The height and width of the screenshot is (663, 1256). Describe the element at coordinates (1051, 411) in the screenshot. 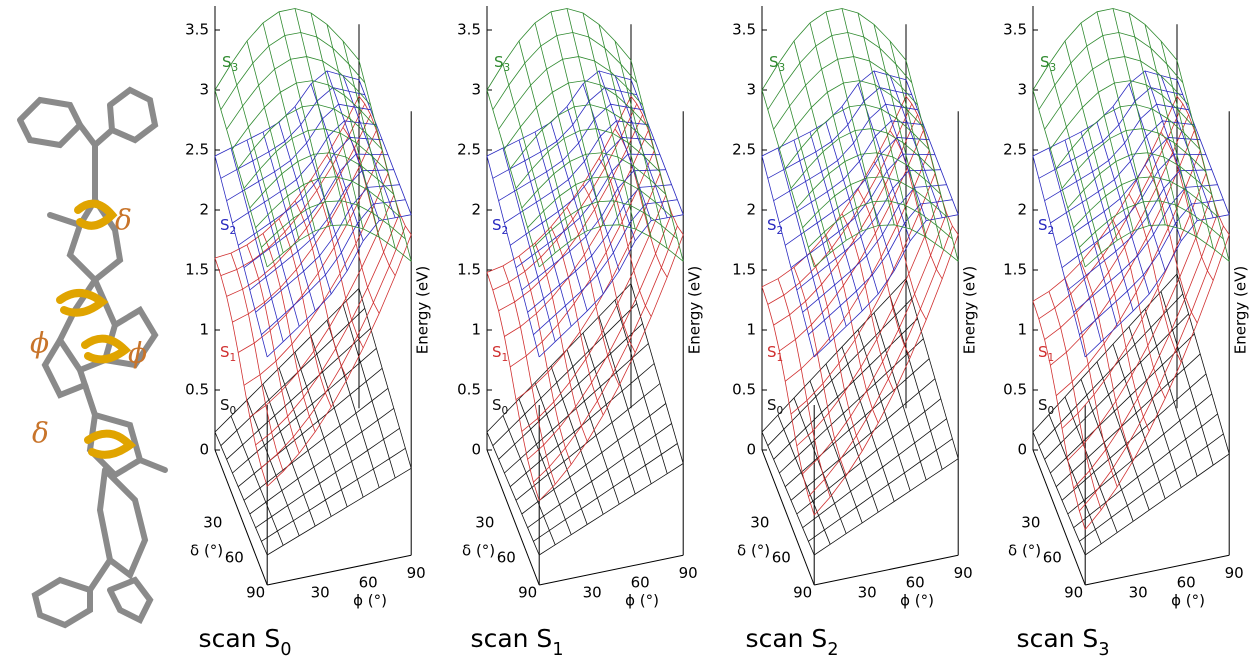

I see `state-label-sub: 0` at that location.